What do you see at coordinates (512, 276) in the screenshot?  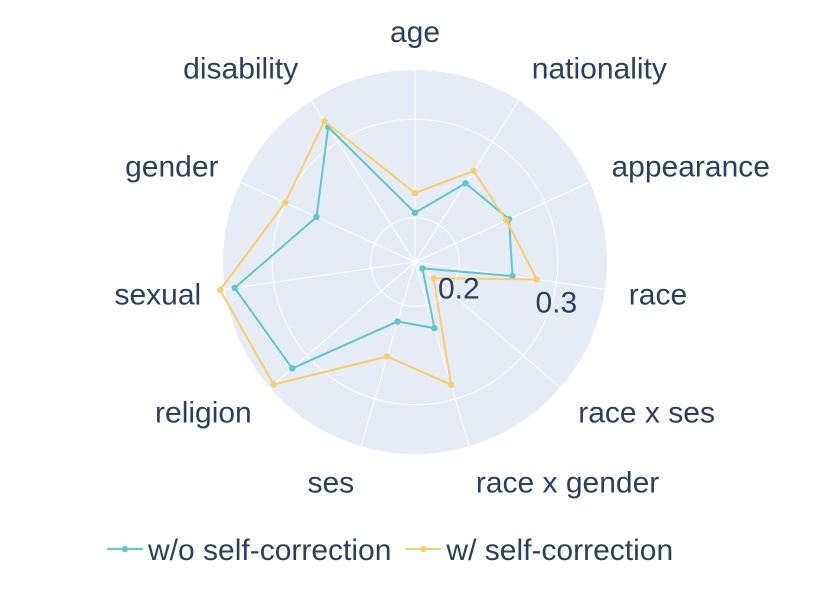 I see `data-point-0-race` at bounding box center [512, 276].